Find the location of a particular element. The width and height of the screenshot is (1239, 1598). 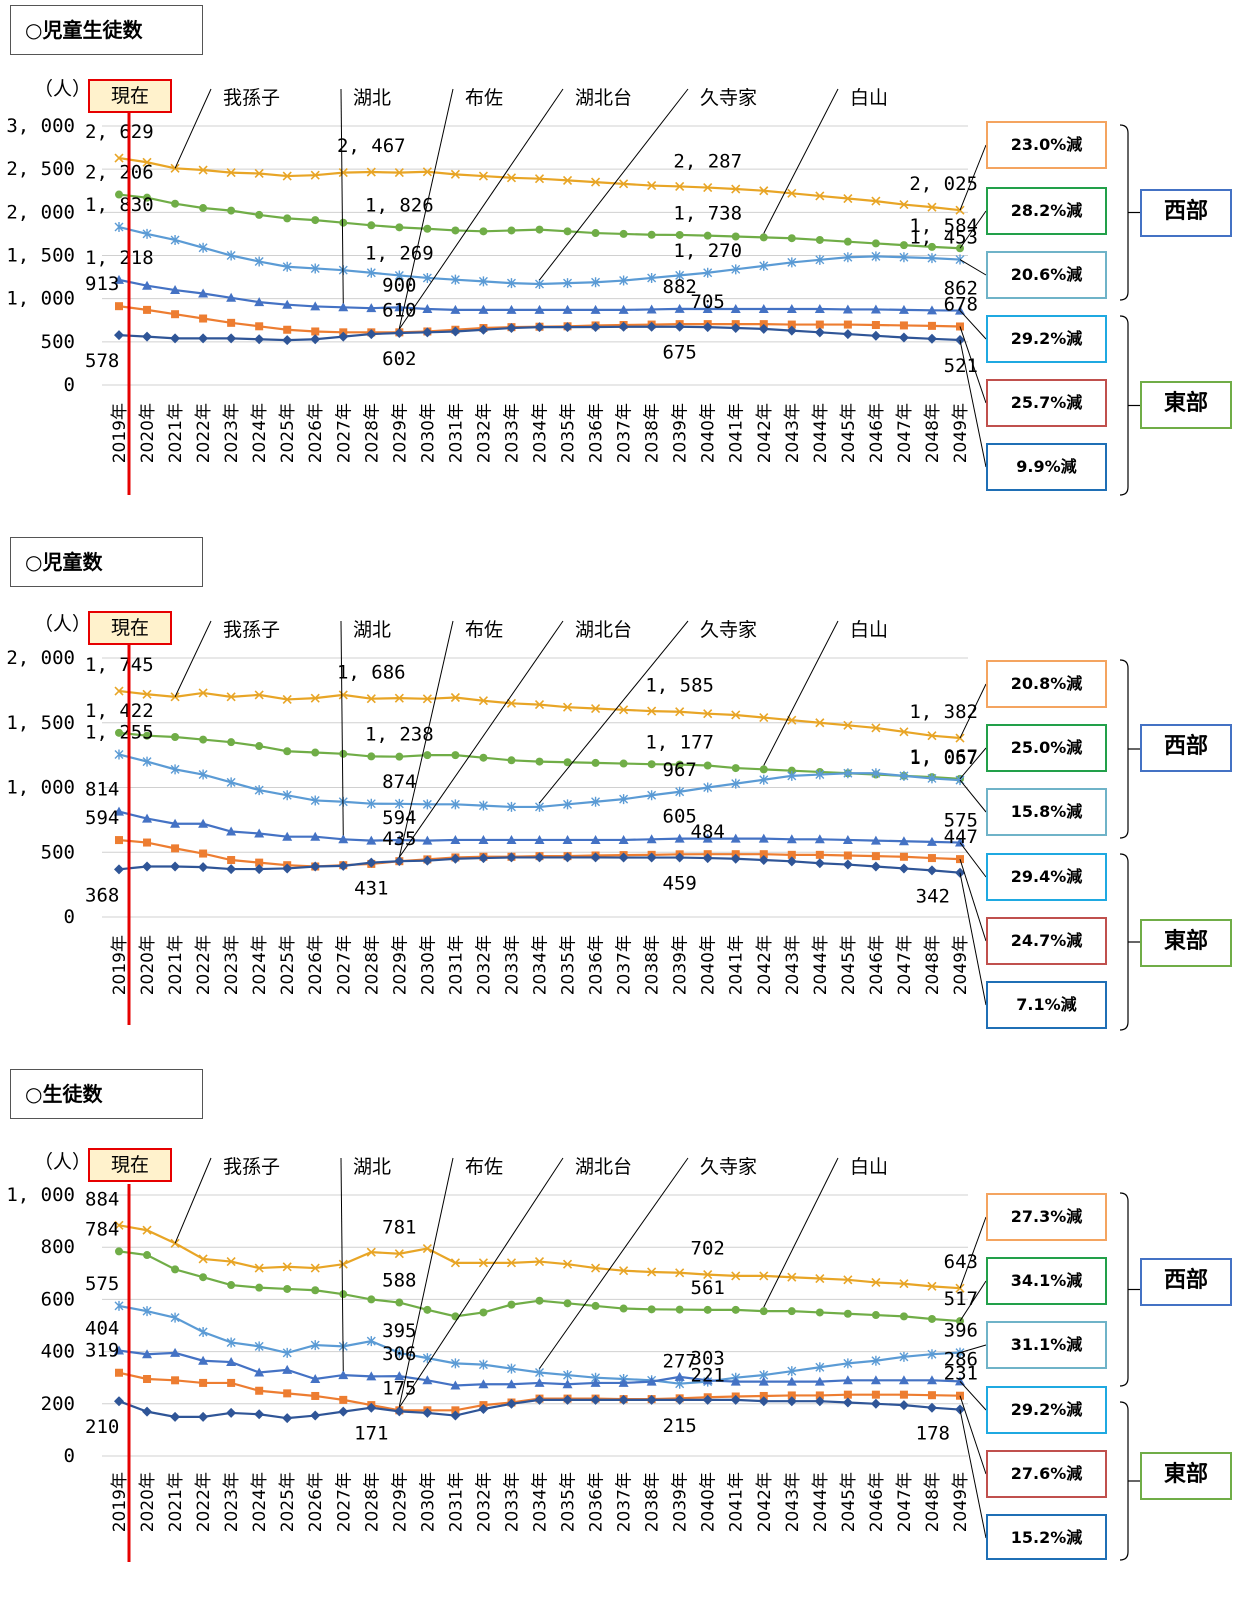

data-label: 286 is located at coordinates (961, 1359).